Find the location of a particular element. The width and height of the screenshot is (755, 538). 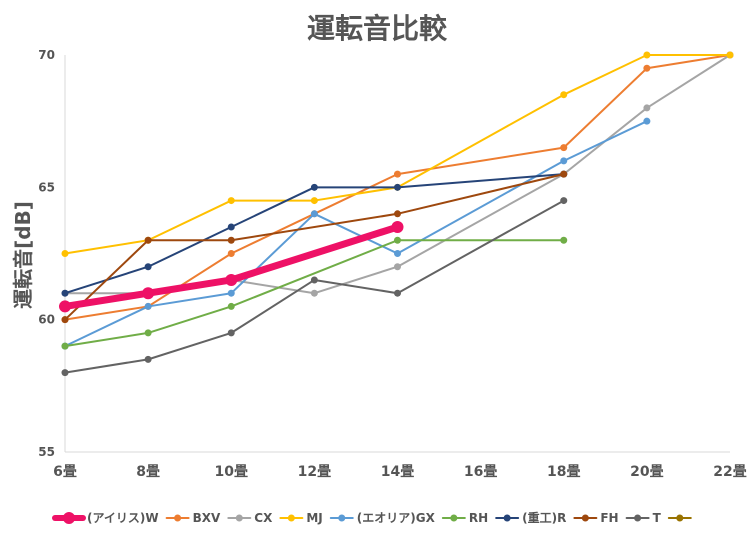

legend-item: (エオリア)GX is located at coordinates (382, 518).